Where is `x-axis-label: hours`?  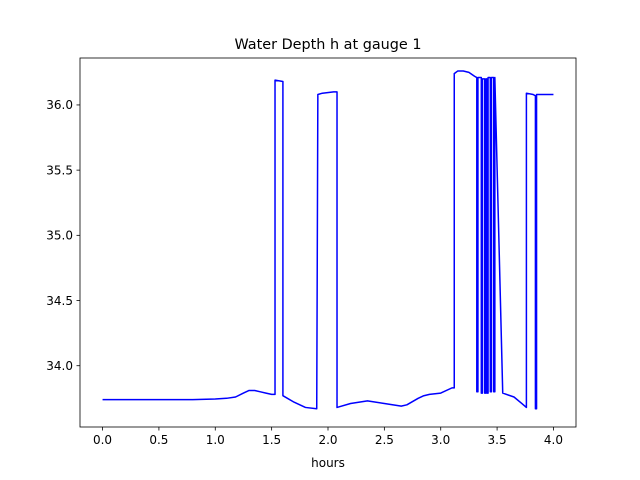 x-axis-label: hours is located at coordinates (328, 463).